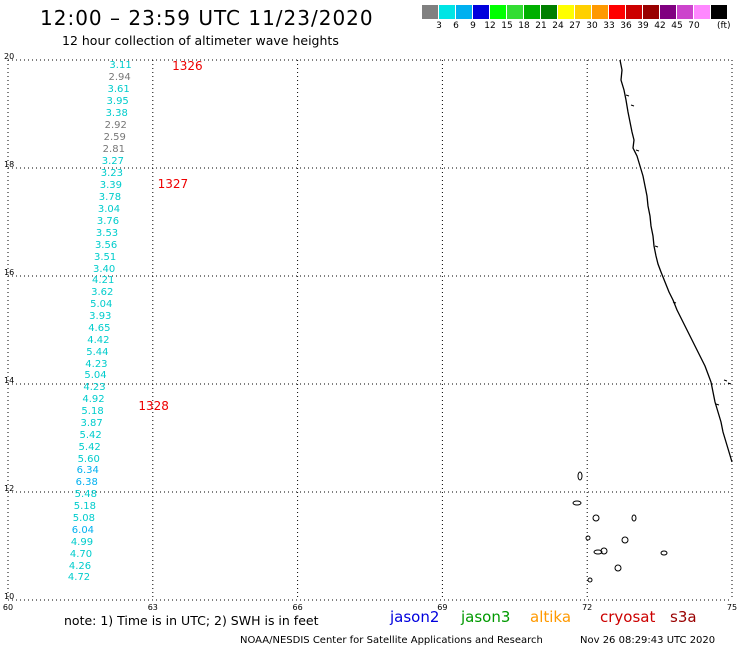  I want to click on swh-reading: 3.76, so click(108, 221).